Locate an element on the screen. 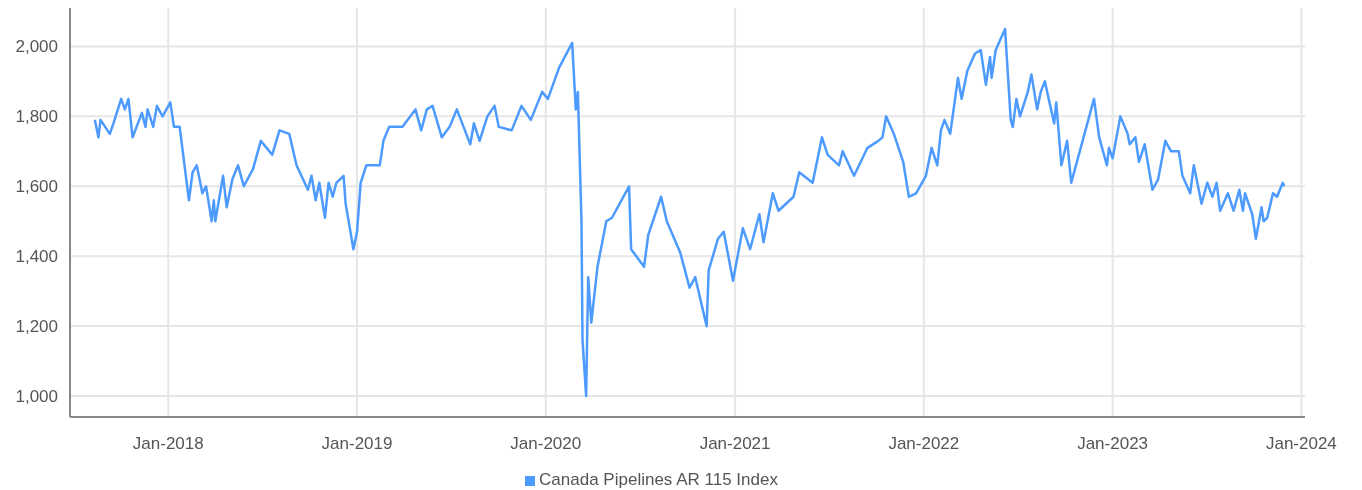 Image resolution: width=1362 pixels, height=490 pixels. x-tick-label: Jan-2018 is located at coordinates (168, 444).